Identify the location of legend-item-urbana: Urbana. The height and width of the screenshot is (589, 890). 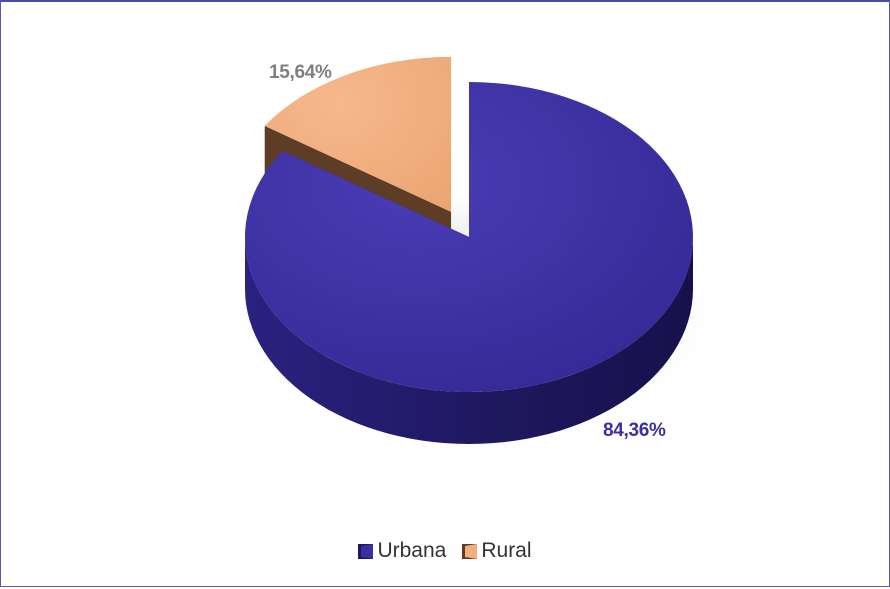
(402, 551).